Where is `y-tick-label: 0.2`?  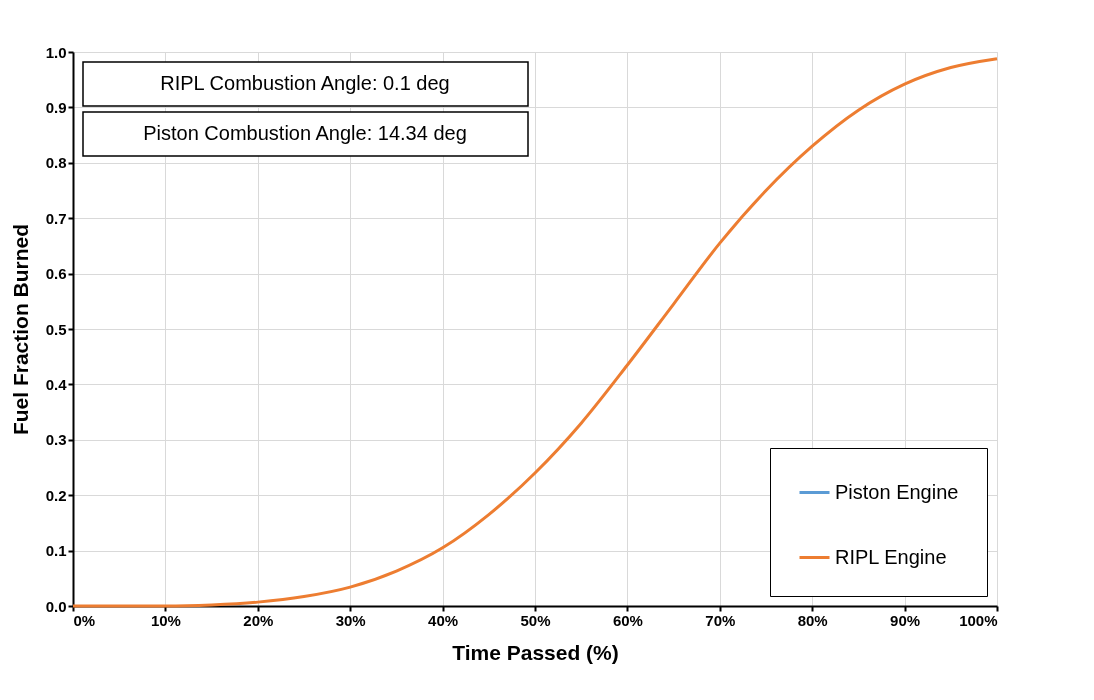
y-tick-label: 0.2 is located at coordinates (56, 495).